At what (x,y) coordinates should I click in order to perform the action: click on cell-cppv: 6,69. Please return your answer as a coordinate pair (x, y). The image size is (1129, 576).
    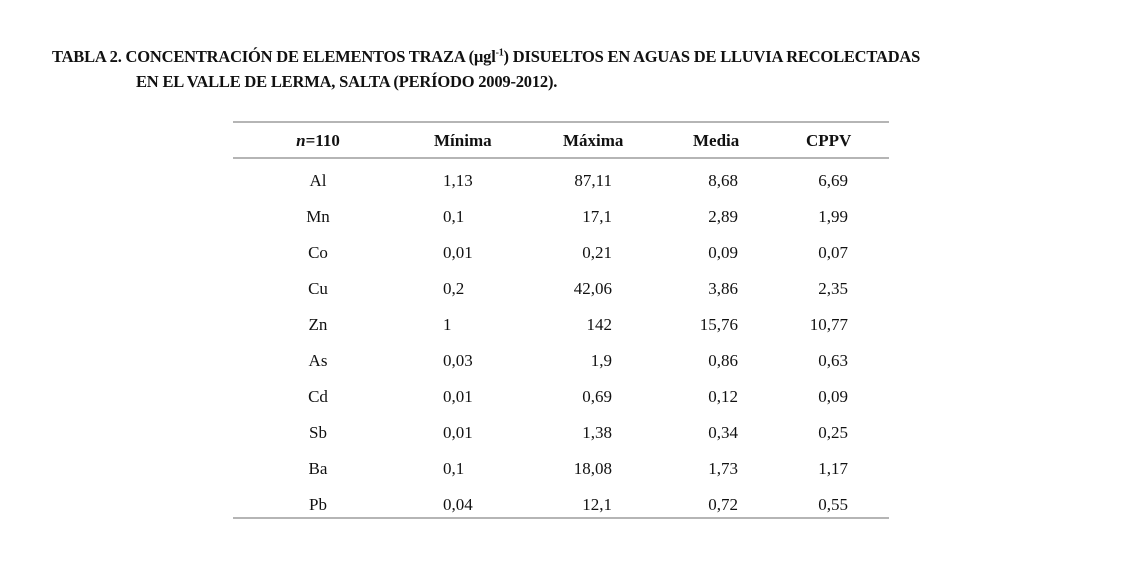
    Looking at the image, I should click on (833, 180).